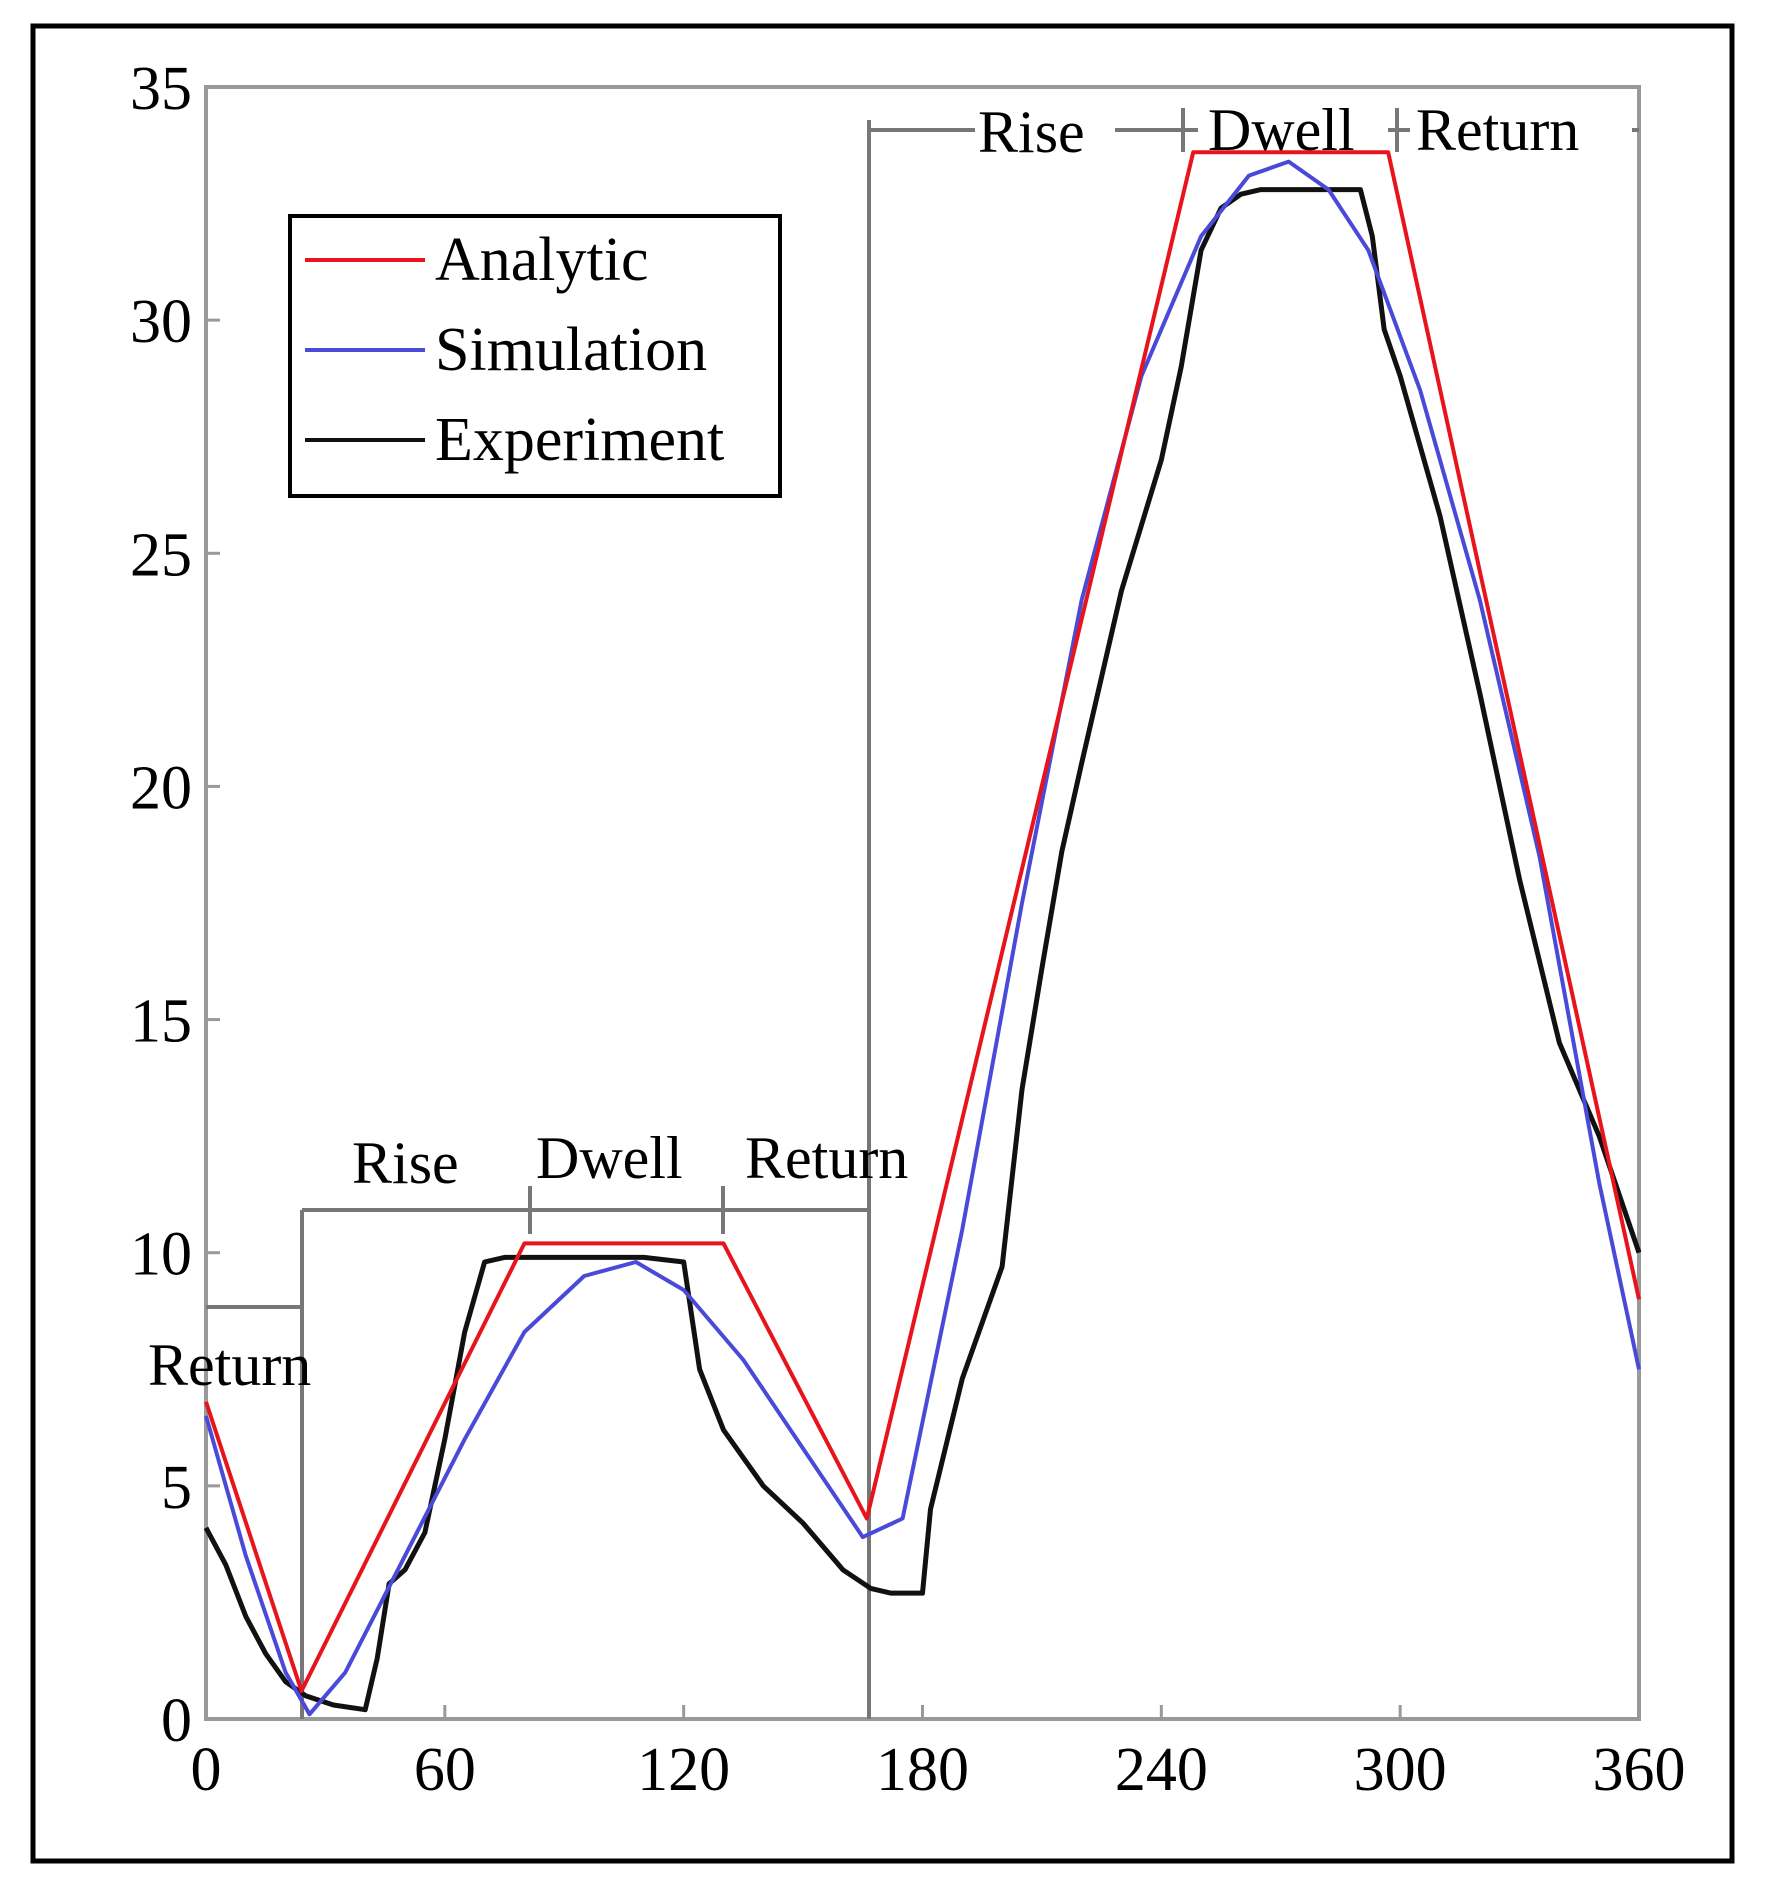  Describe the element at coordinates (176, 1488) in the screenshot. I see `y-tick-label: 5` at that location.